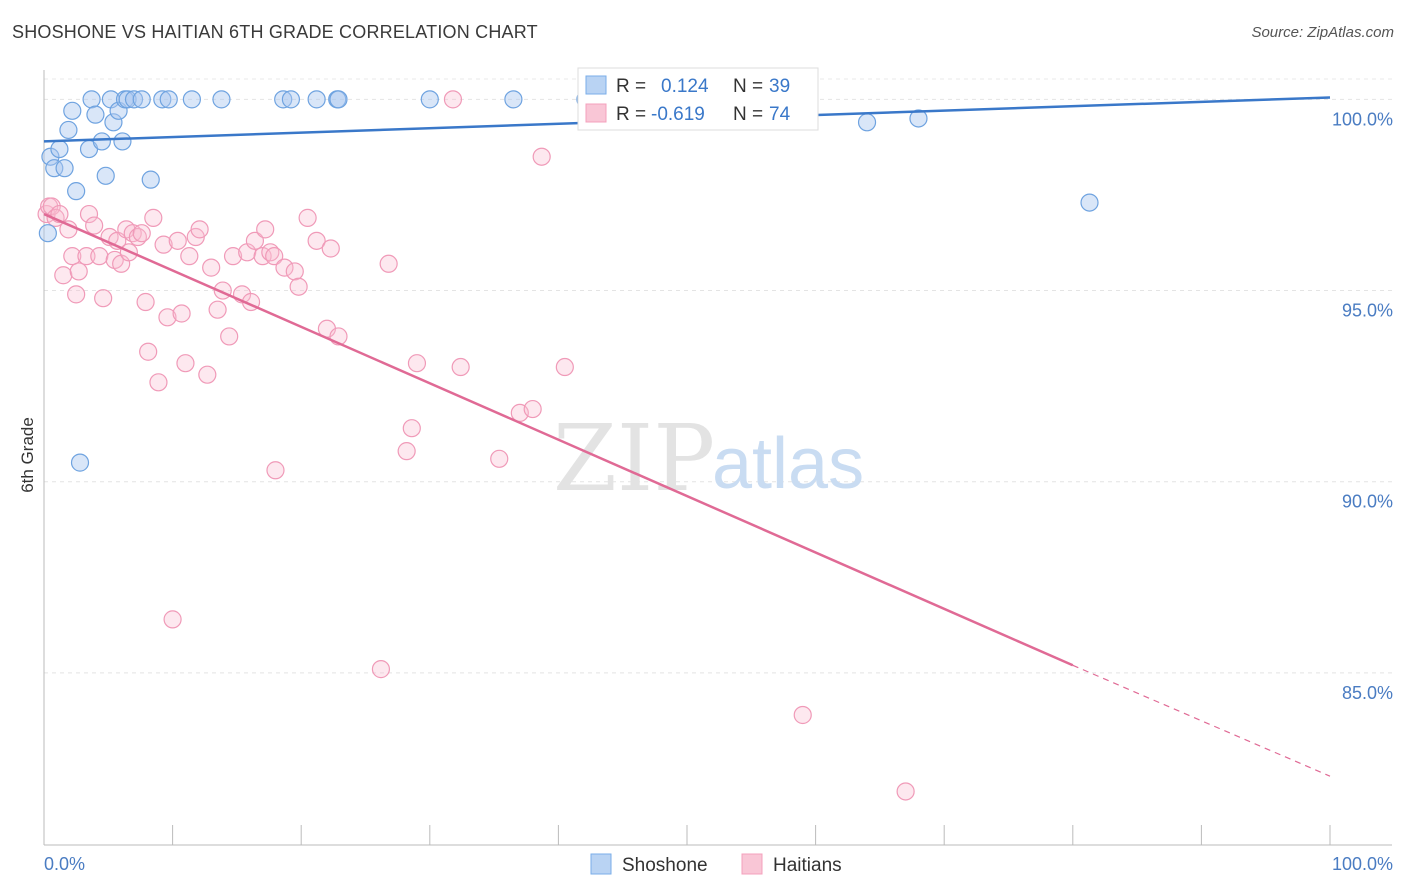  Describe the element at coordinates (601, 864) in the screenshot. I see `bottom-legend-swatch-shoshone` at that location.